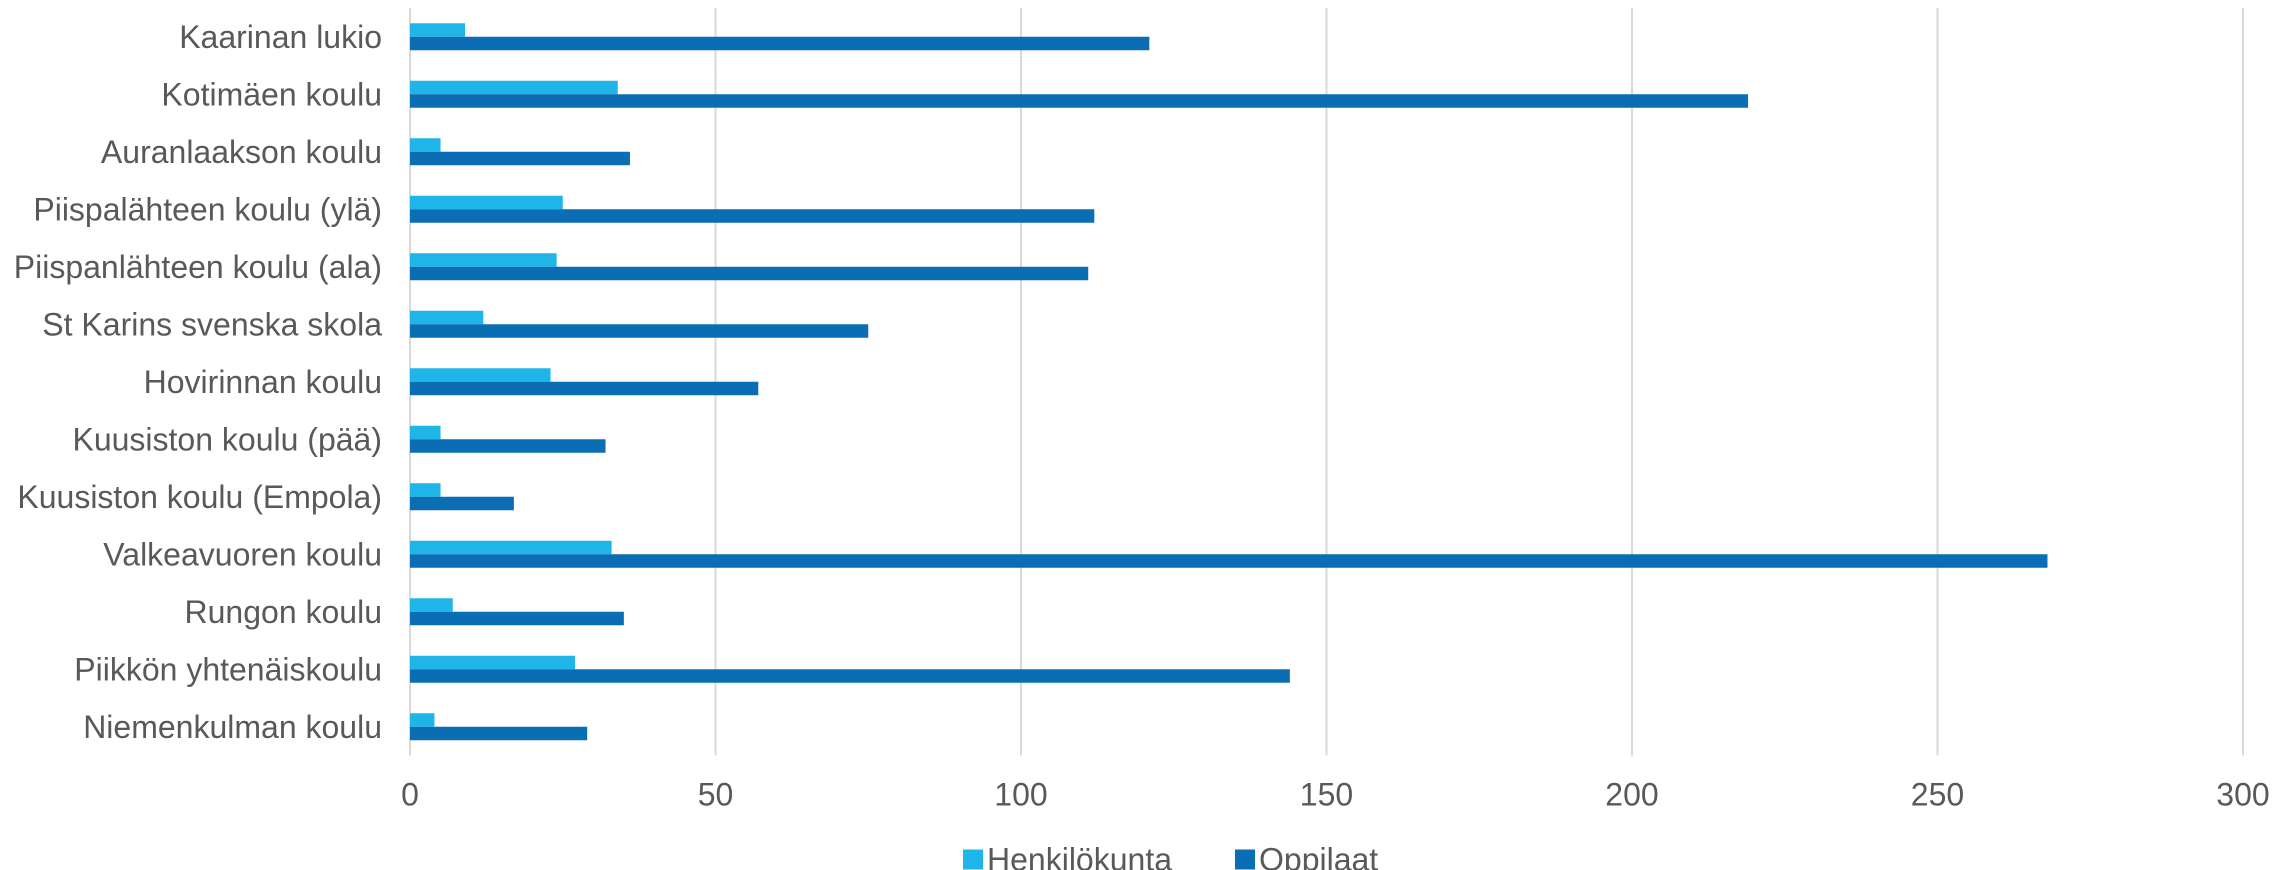 This screenshot has height=870, width=2277. What do you see at coordinates (410, 795) in the screenshot?
I see `x-tick-label: 0` at bounding box center [410, 795].